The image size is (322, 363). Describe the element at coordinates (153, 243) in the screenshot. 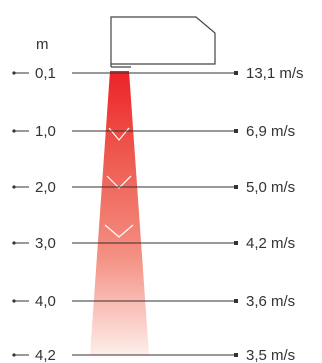

I see `measurement-row: 3,0 4,2 m/s` at that location.